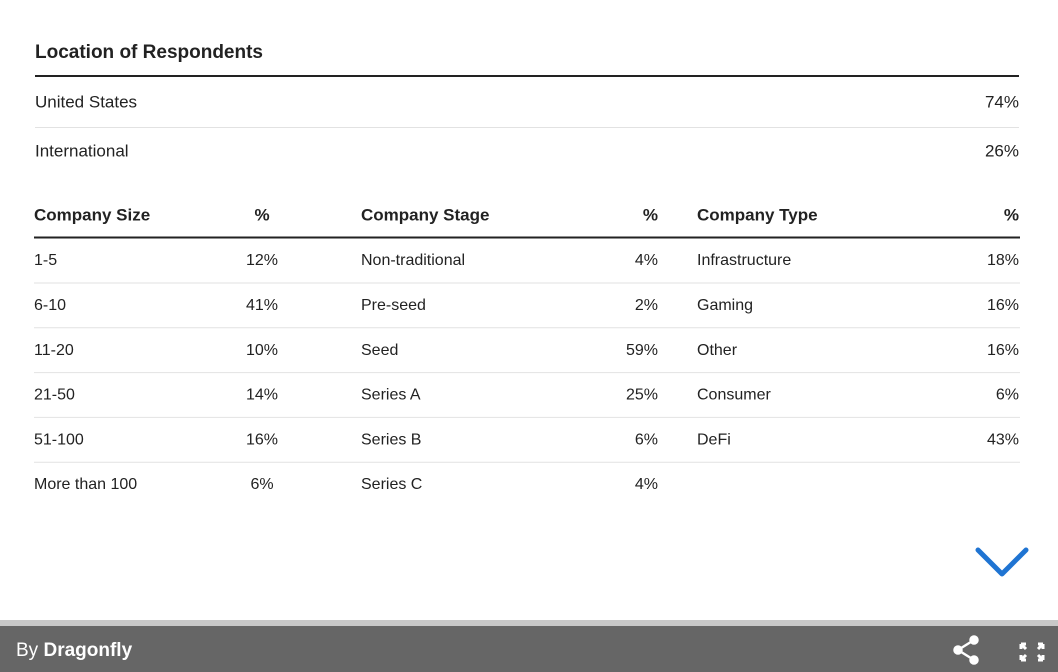 The width and height of the screenshot is (1058, 672). Describe the element at coordinates (1002, 150) in the screenshot. I see `row-value: 26%` at that location.